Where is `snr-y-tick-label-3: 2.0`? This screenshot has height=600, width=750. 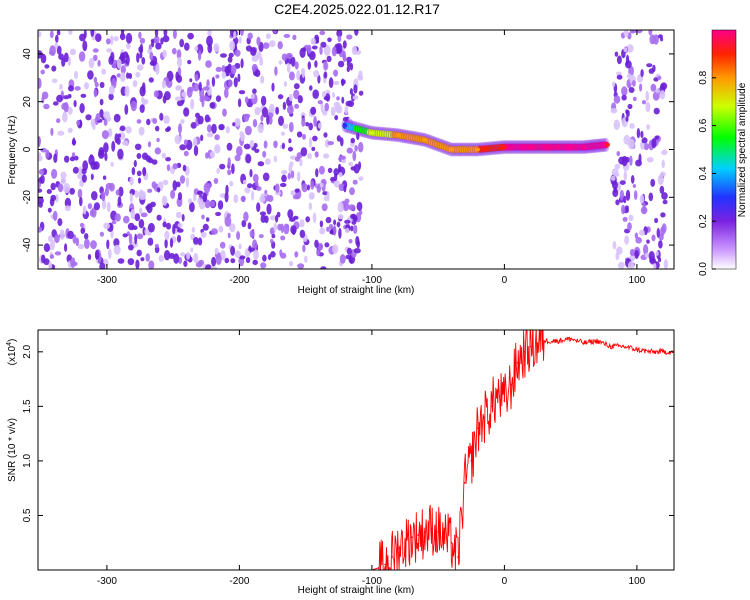
snr-y-tick-label-3: 2.0 is located at coordinates (27, 351).